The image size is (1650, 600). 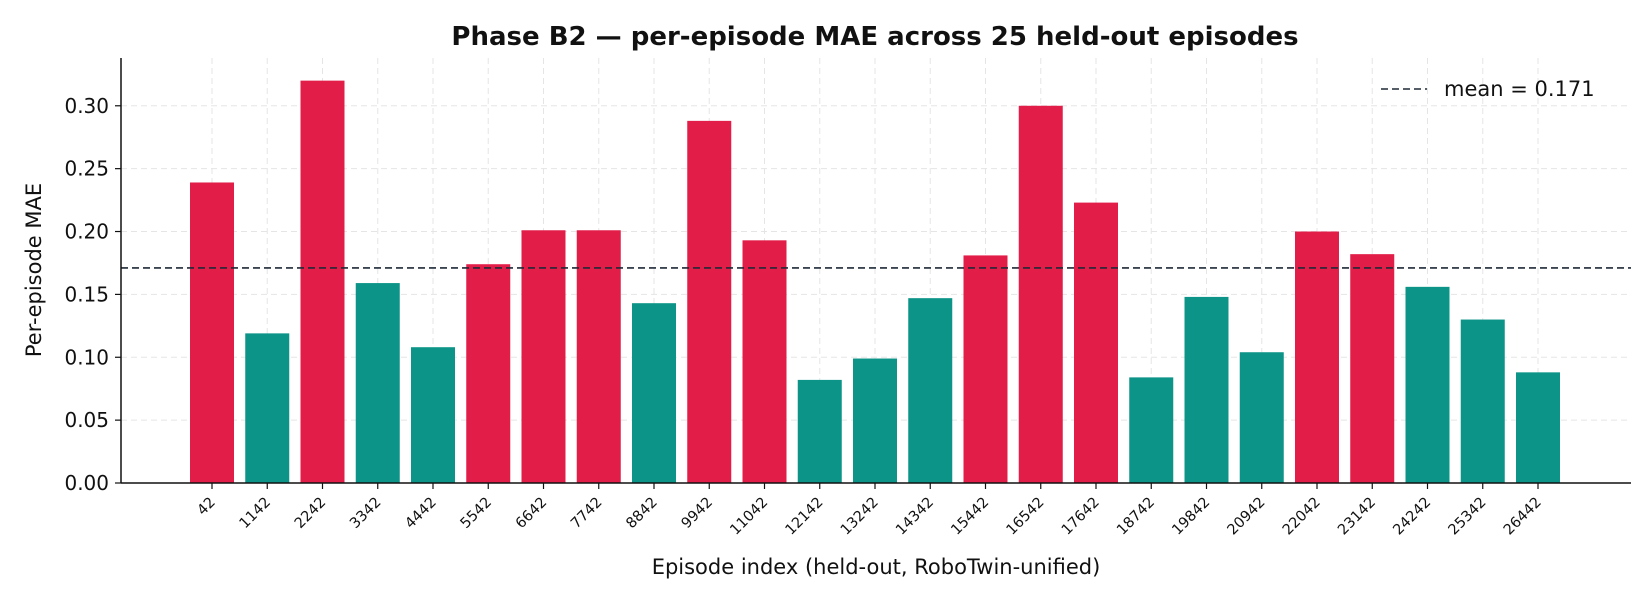 I want to click on x-tick-label: 22042, so click(x=1302, y=517).